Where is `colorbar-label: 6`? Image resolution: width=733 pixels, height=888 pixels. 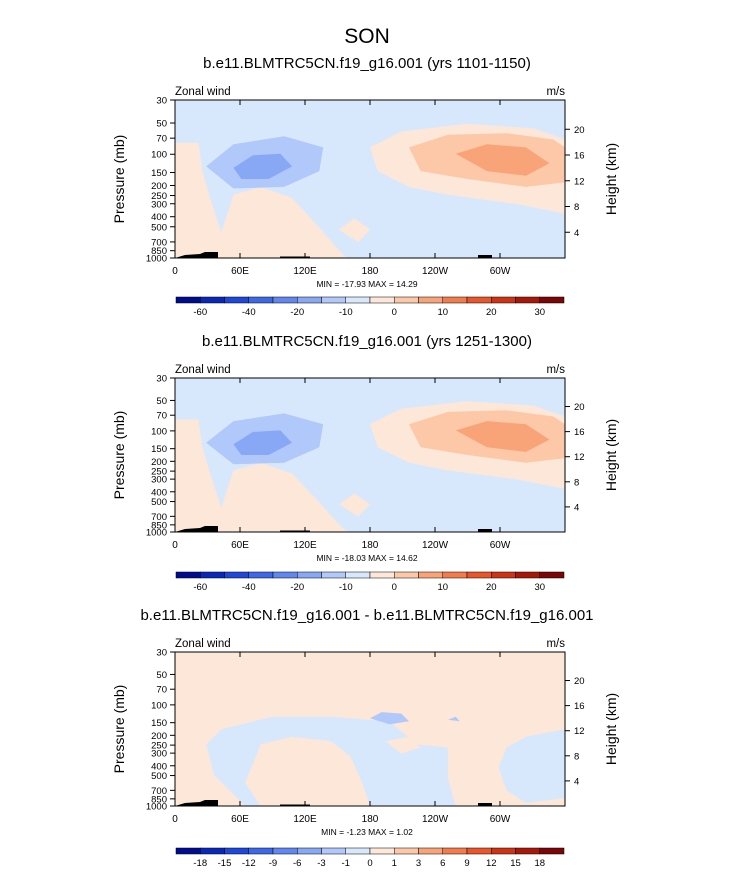 colorbar-label: 6 is located at coordinates (442, 863).